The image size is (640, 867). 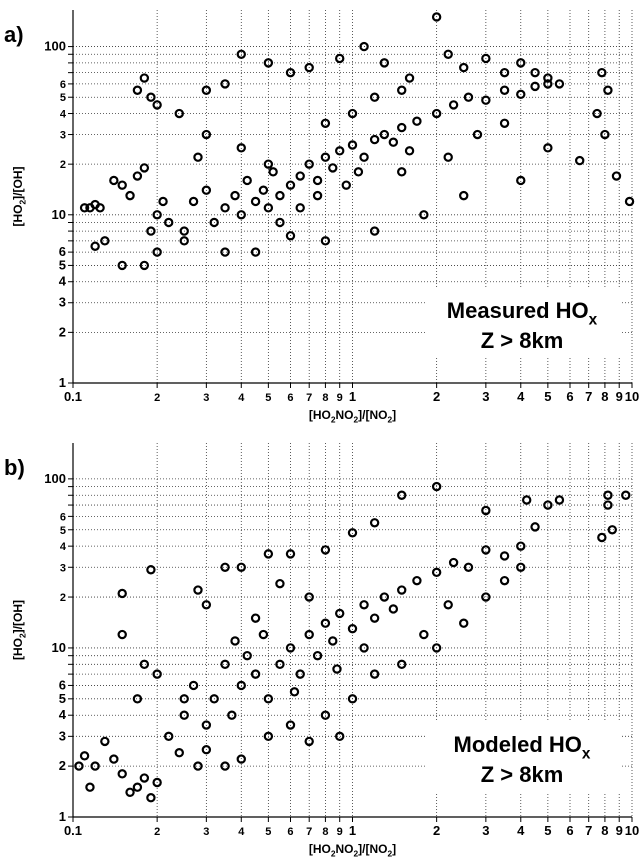 I want to click on y-tick-label: 10, so click(x=59, y=647).